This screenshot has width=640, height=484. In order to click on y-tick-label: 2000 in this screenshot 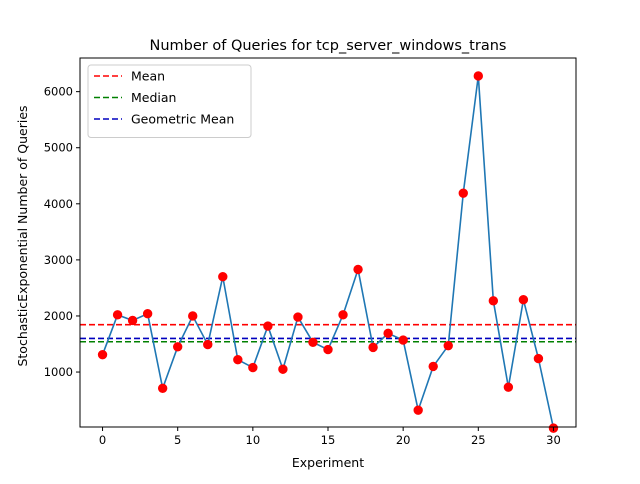, I will do `click(58, 316)`.